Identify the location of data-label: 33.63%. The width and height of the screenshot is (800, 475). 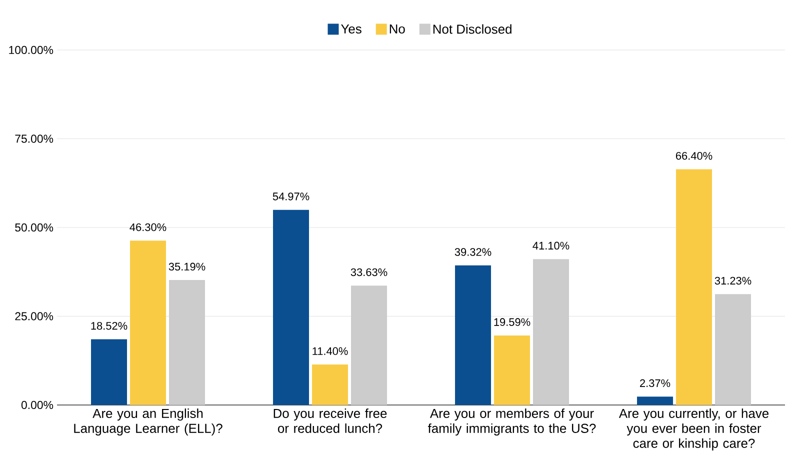
(369, 272).